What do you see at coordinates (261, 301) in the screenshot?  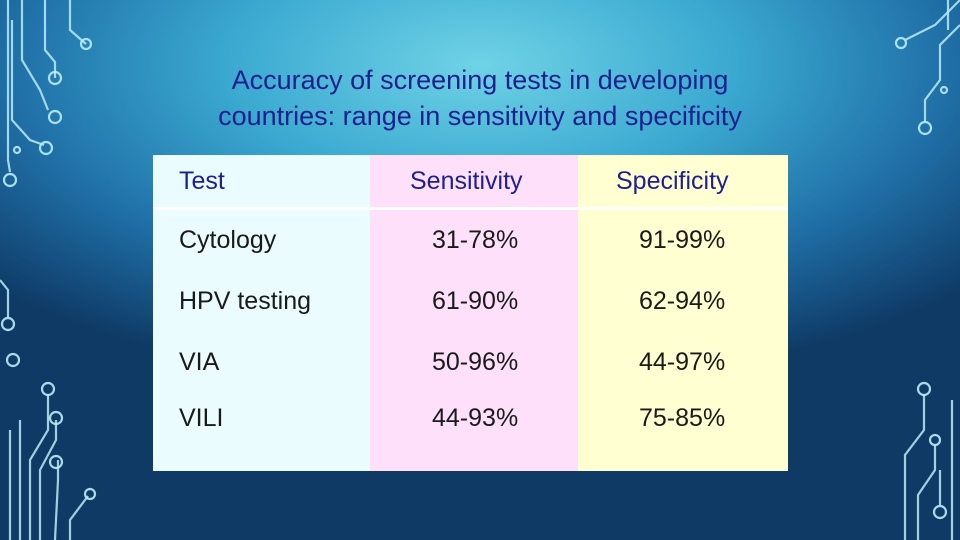 I see `cell-test: HPV testing` at bounding box center [261, 301].